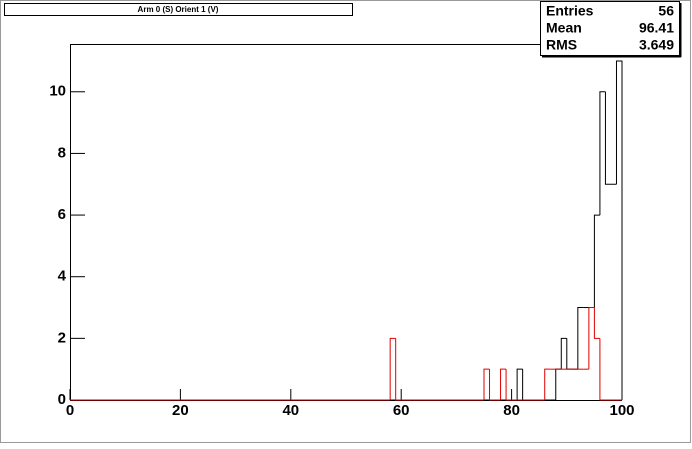 This screenshot has width=692, height=449. What do you see at coordinates (621, 410) in the screenshot?
I see `x-tick-label: 100` at bounding box center [621, 410].